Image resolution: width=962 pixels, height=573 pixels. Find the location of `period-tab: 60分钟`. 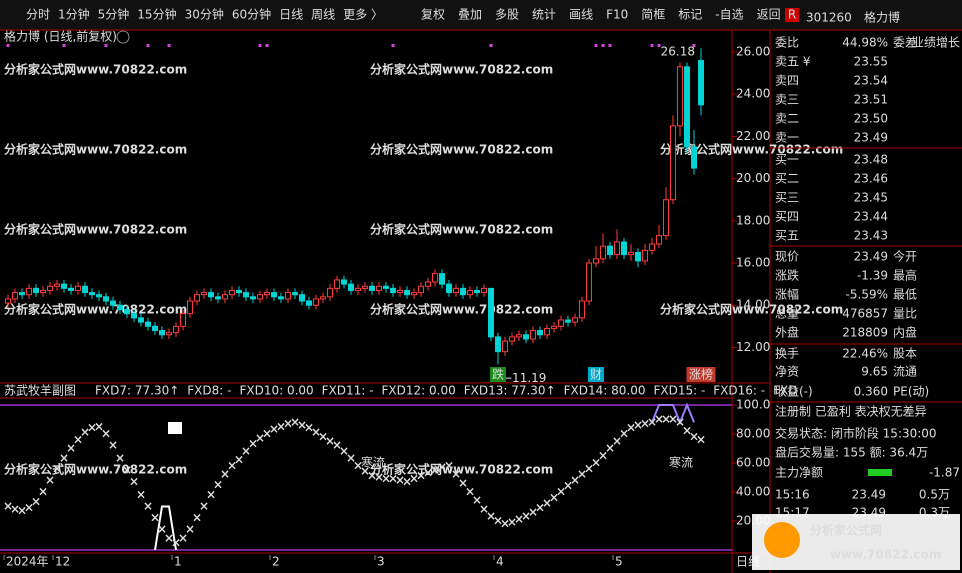

period-tab: 60分钟 is located at coordinates (251, 14).